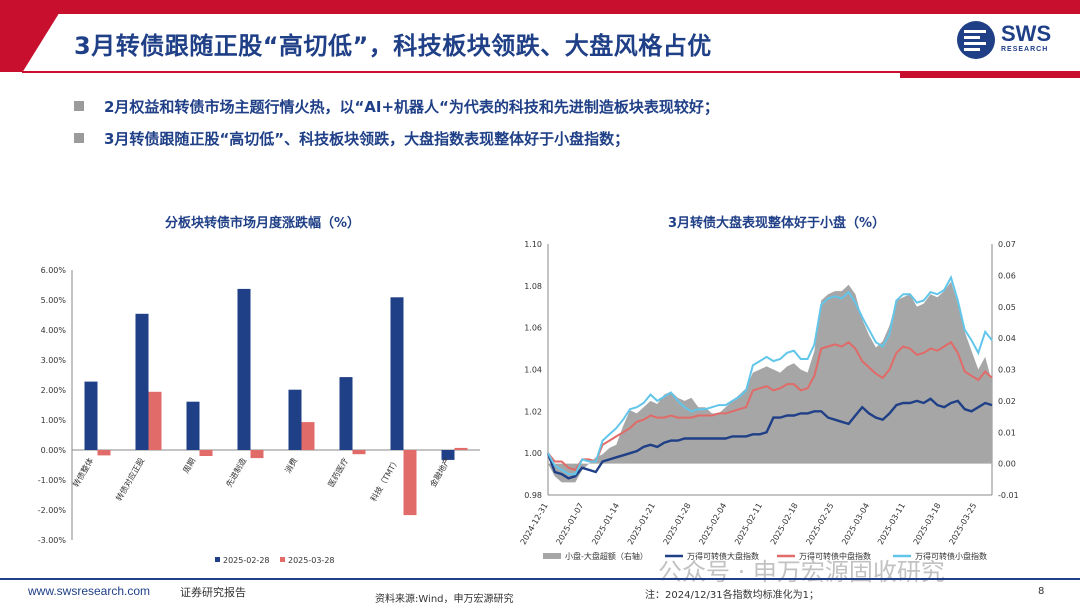  I want to click on banner-divider, so click(30, 44).